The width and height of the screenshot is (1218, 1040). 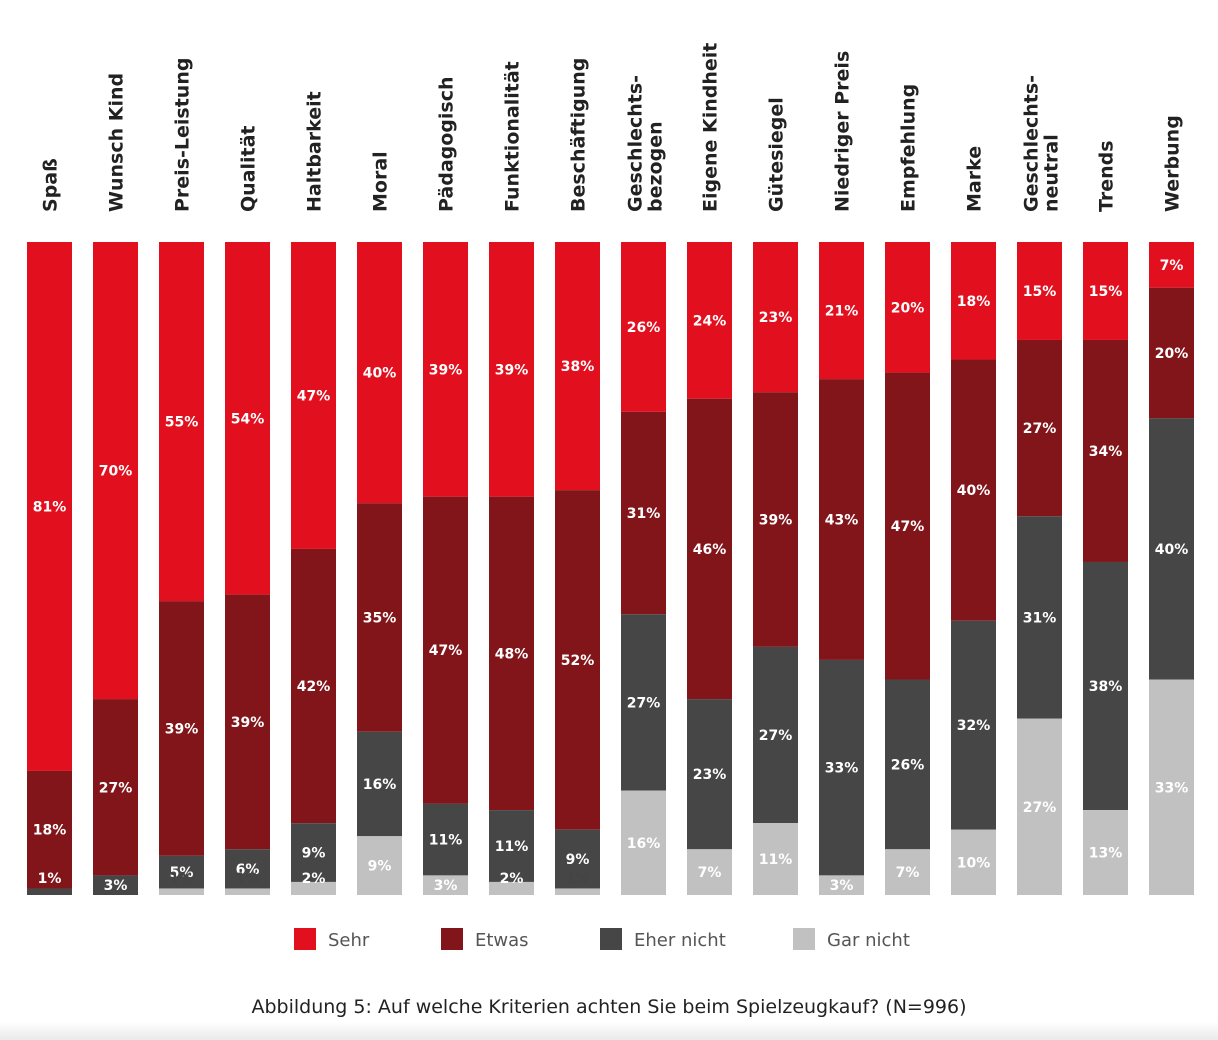 I want to click on category-label-text: Funktionalität, so click(x=513, y=136).